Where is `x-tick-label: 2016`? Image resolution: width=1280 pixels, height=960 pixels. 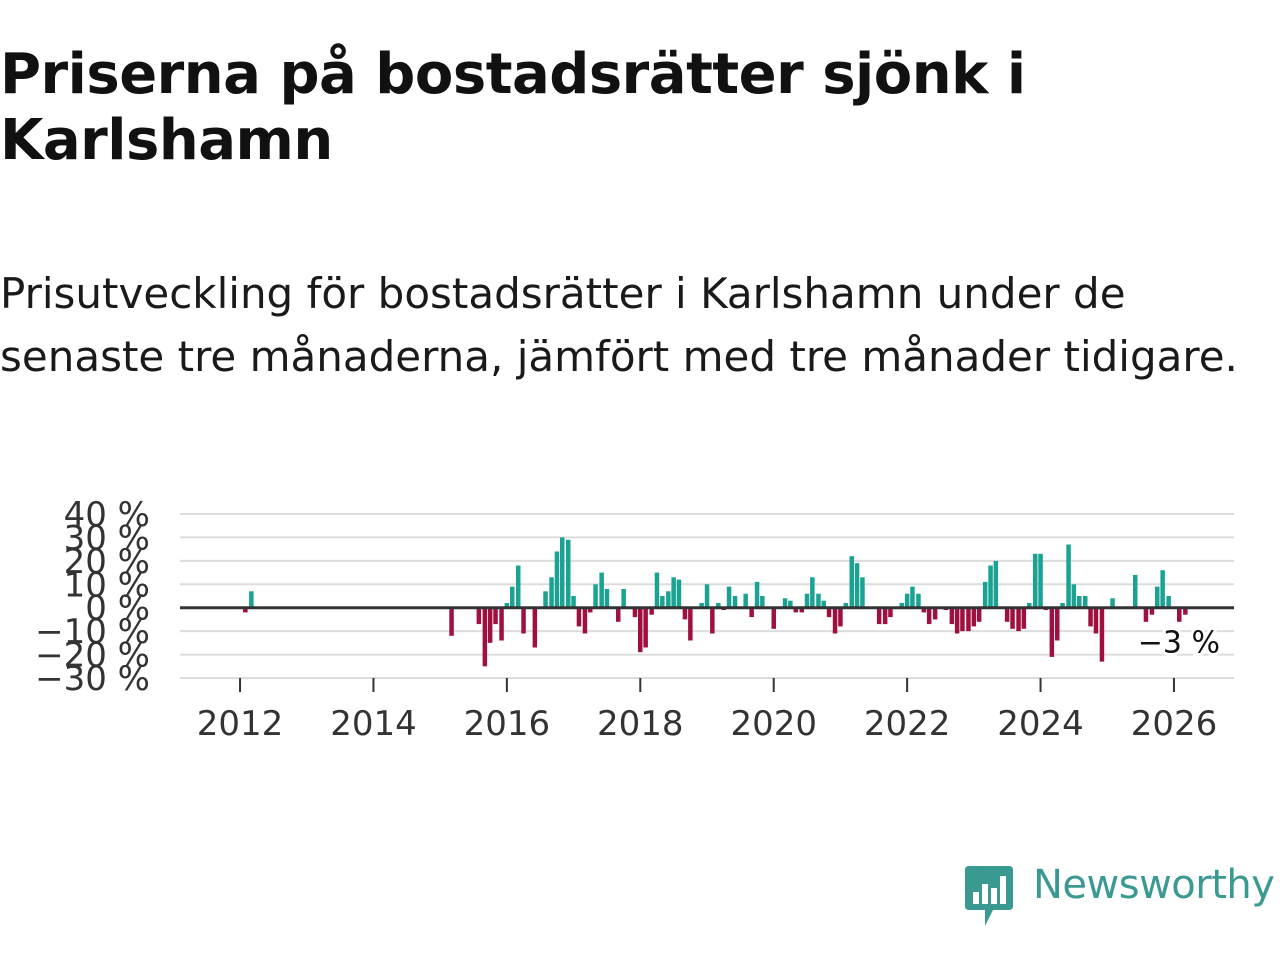
x-tick-label: 2016 is located at coordinates (507, 724).